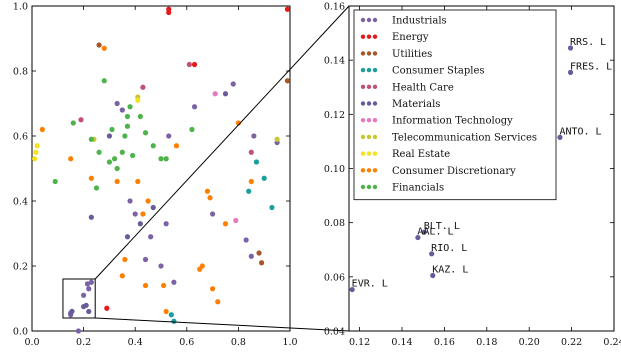 The height and width of the screenshot is (354, 621). Describe the element at coordinates (238, 342) in the screenshot. I see `overview-x-tick-label: 0.8` at that location.